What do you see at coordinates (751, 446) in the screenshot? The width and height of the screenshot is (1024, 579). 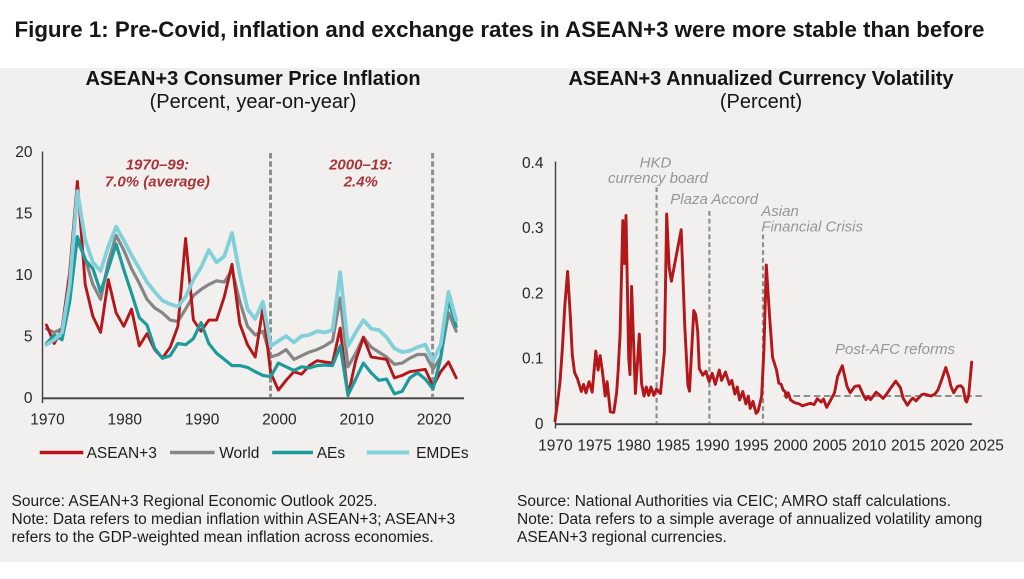 I see `svg-text: 1995` at bounding box center [751, 446].